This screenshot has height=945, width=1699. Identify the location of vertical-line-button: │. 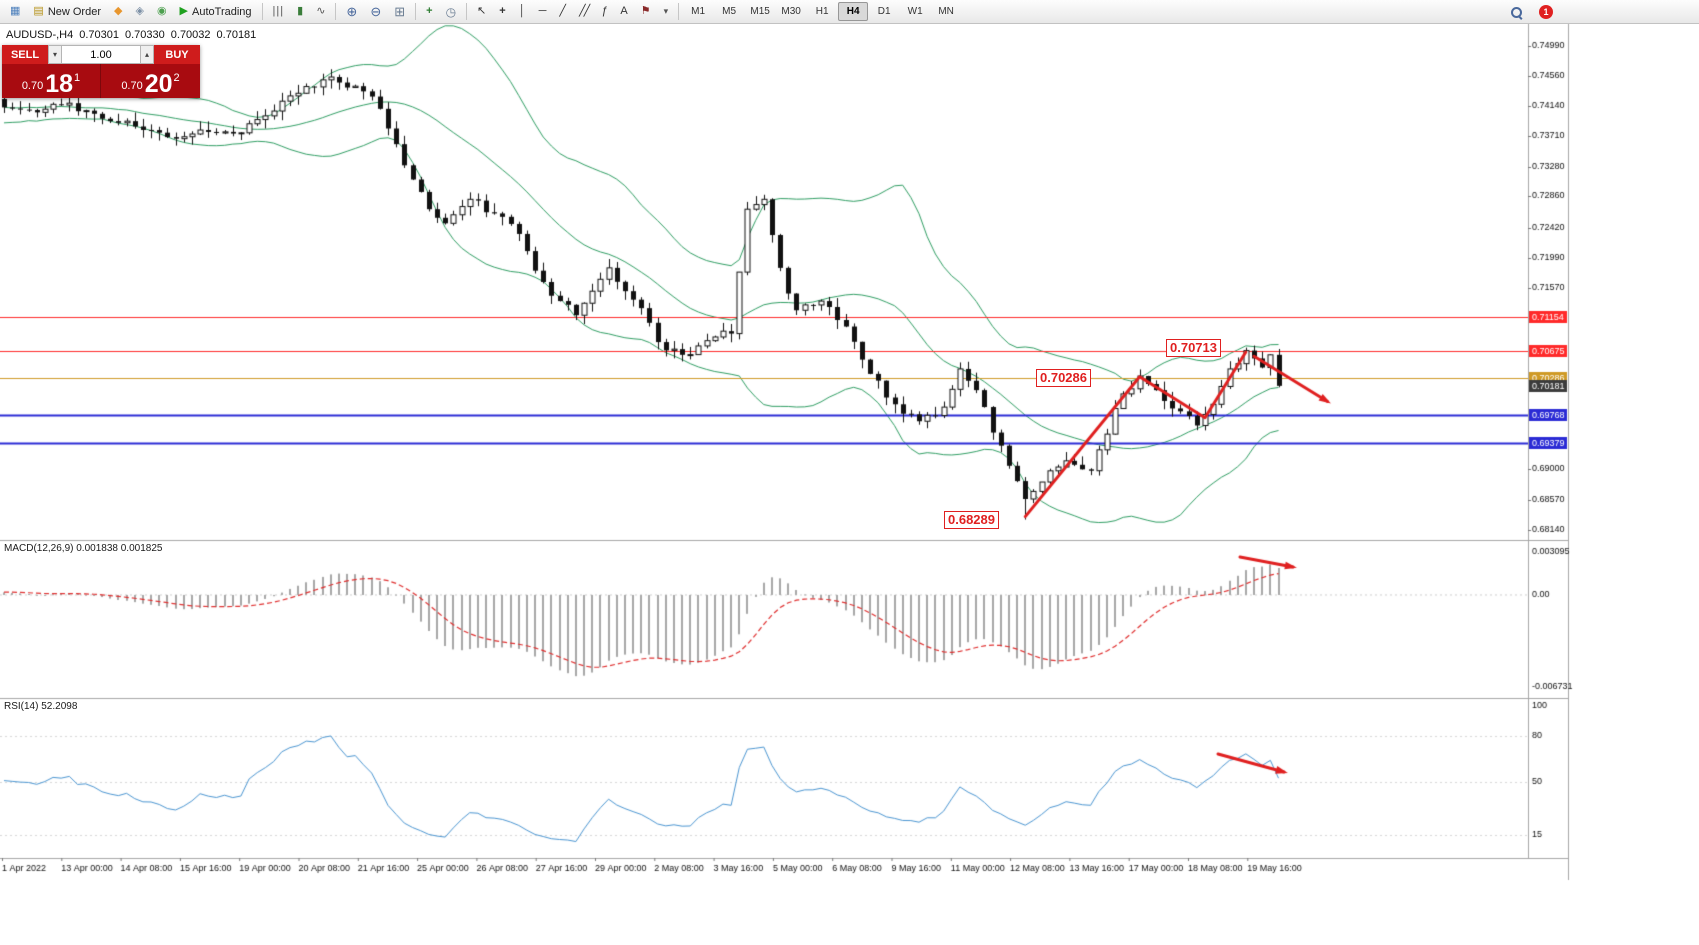
(522, 12).